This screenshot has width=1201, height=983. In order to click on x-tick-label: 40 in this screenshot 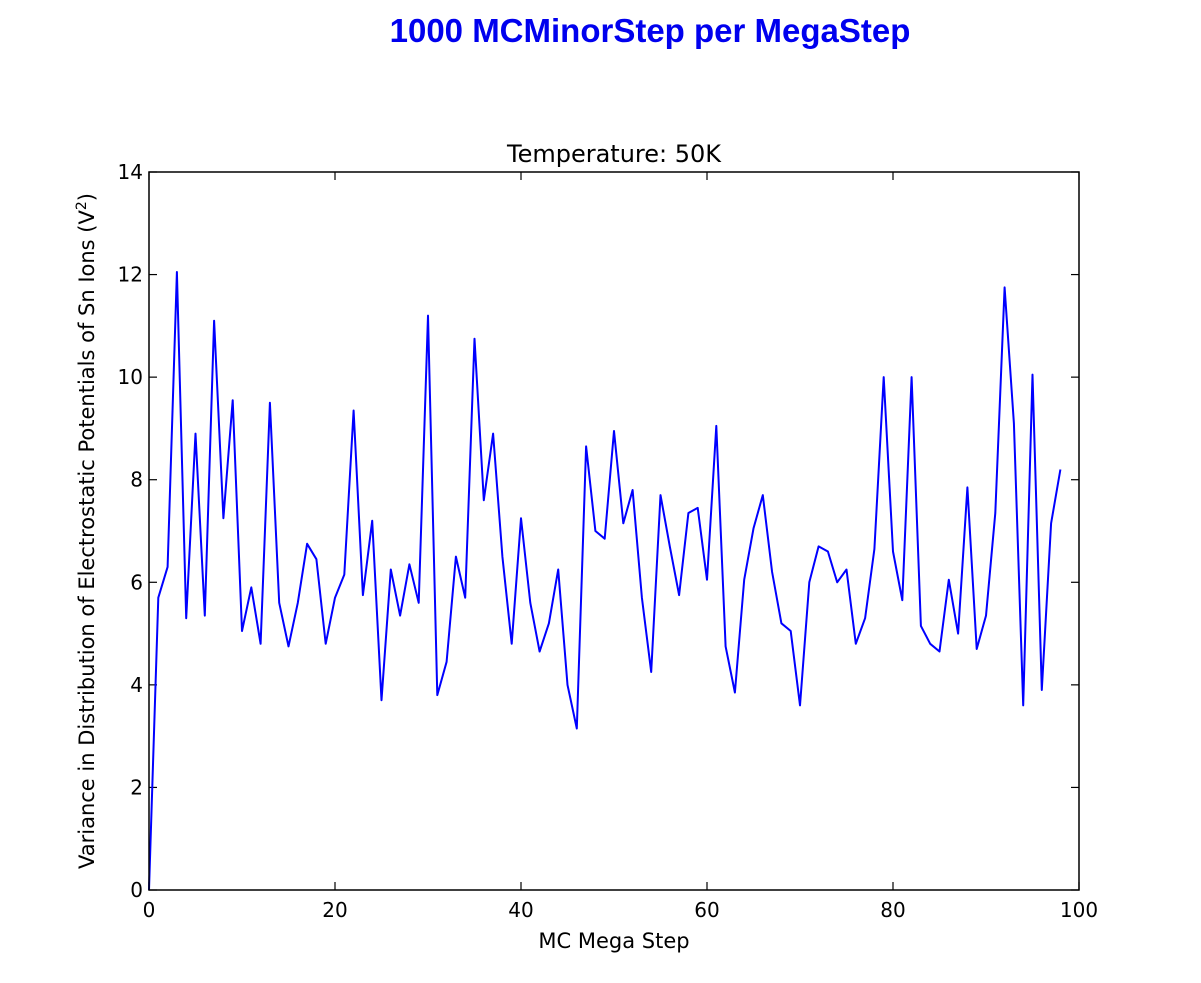, I will do `click(520, 910)`.